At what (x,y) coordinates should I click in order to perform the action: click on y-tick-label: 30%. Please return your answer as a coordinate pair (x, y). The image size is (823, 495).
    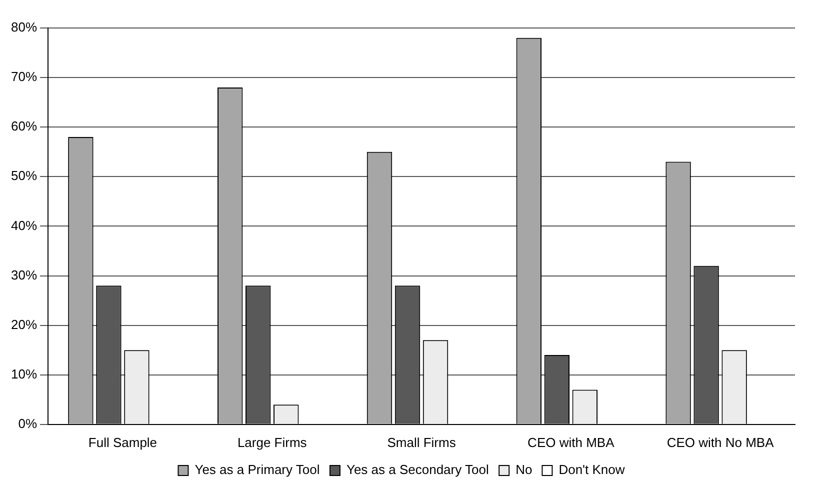
    Looking at the image, I should click on (24, 274).